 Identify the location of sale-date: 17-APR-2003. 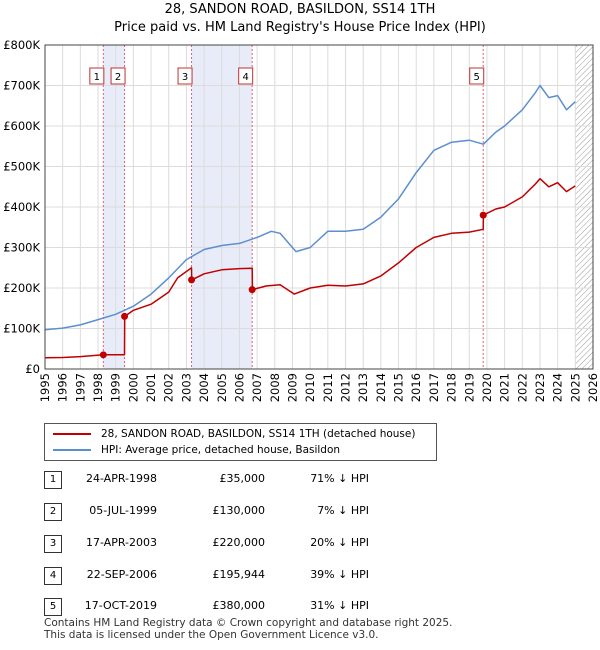
(121, 542).